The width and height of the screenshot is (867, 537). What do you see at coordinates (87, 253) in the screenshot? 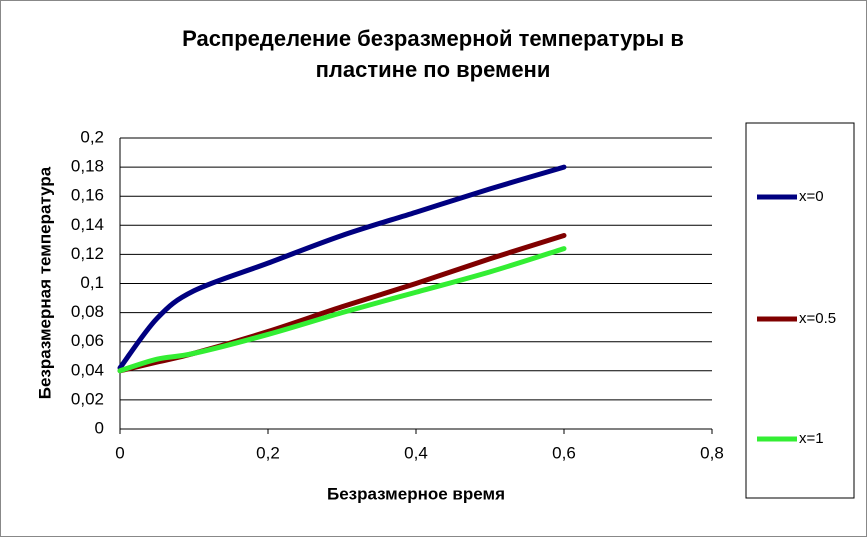
I see `y-tick-label: 0,12` at bounding box center [87, 253].